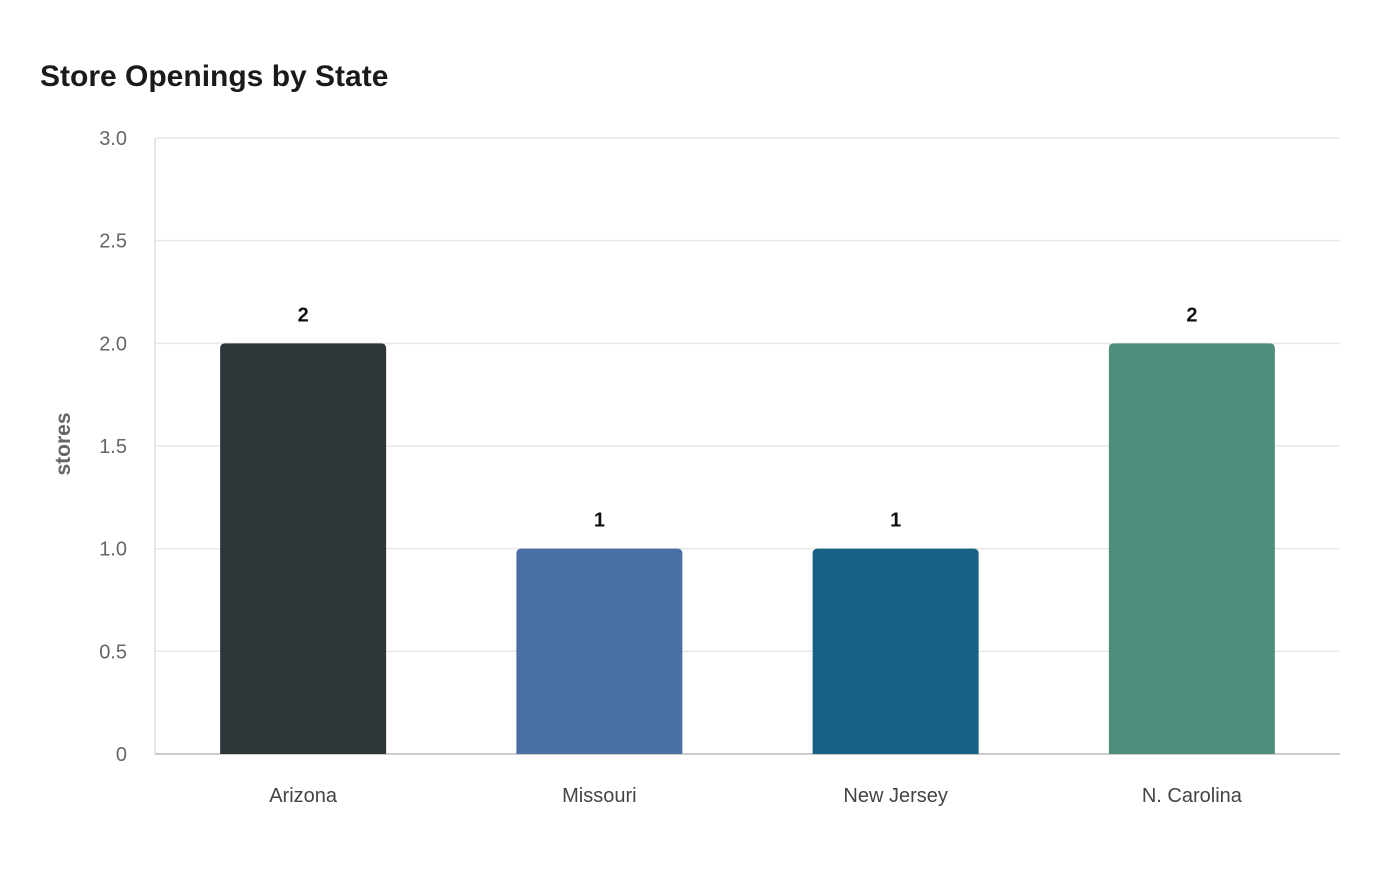 The image size is (1400, 880). What do you see at coordinates (1192, 796) in the screenshot?
I see `x-tick-label: N. Carolina` at bounding box center [1192, 796].